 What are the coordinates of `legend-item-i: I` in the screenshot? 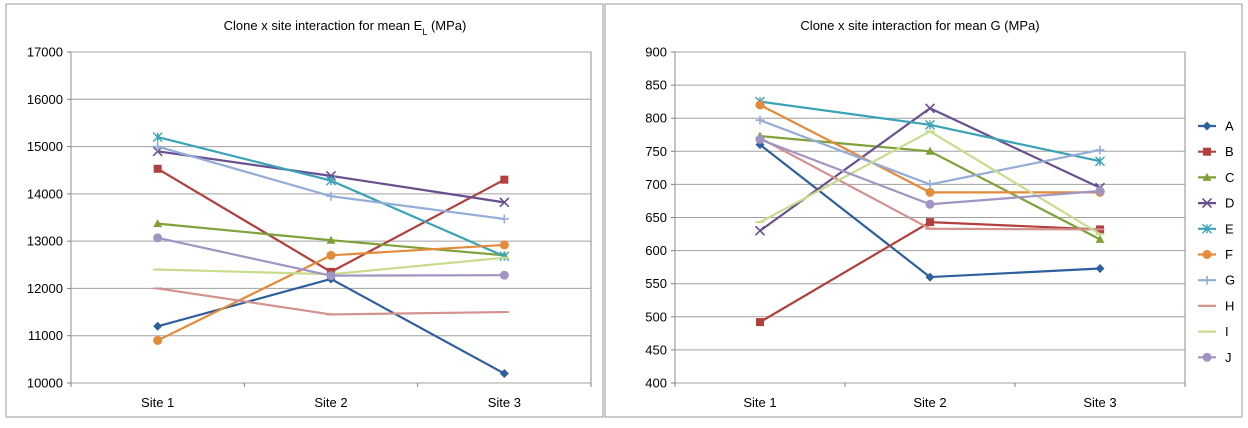 It's located at (1213, 331).